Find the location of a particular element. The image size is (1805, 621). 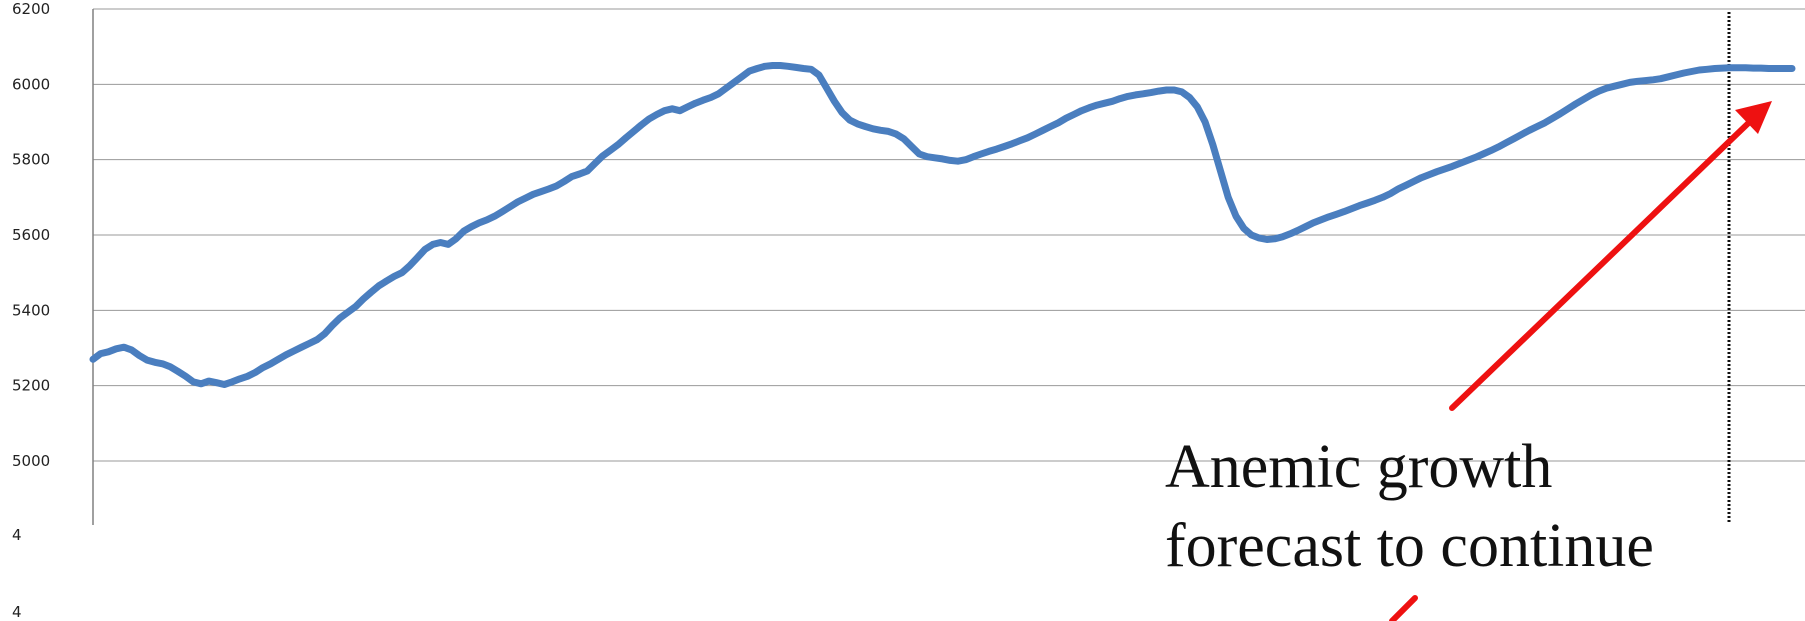

trend-arrow is located at coordinates (1610, 256).